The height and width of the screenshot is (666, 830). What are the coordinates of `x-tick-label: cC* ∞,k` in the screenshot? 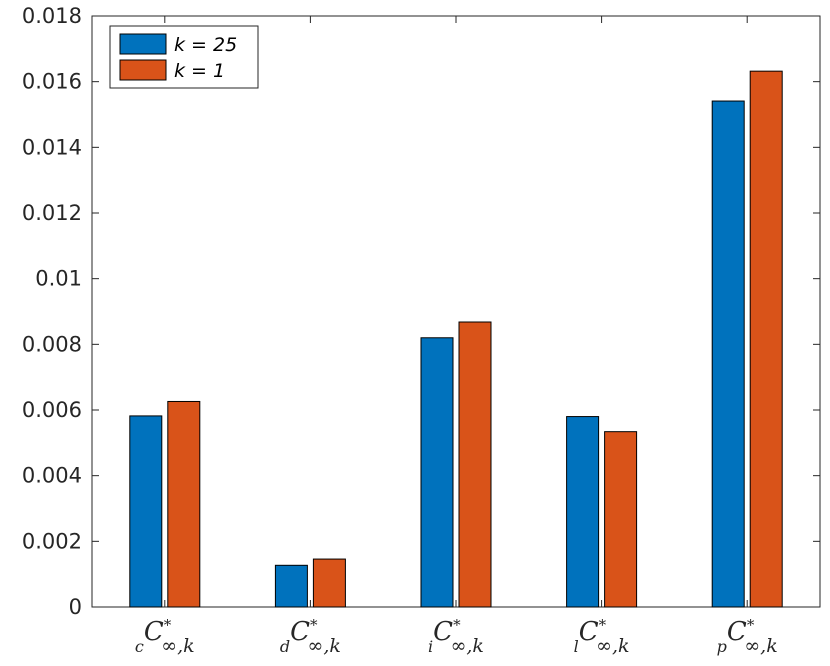 It's located at (165, 636).